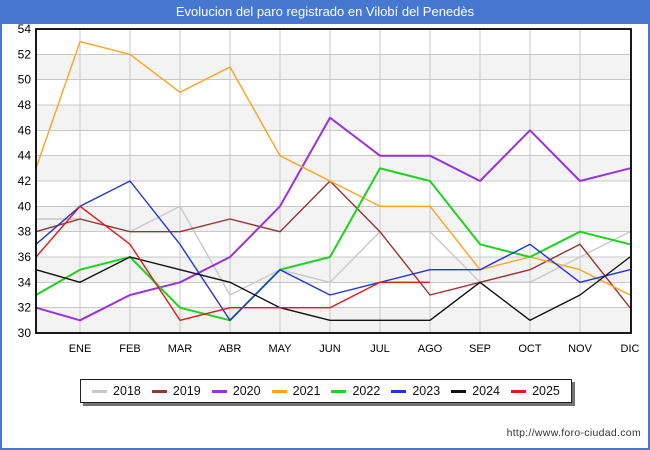 This screenshot has width=650, height=450. Describe the element at coordinates (339, 391) in the screenshot. I see `legend-swatch-2022` at that location.